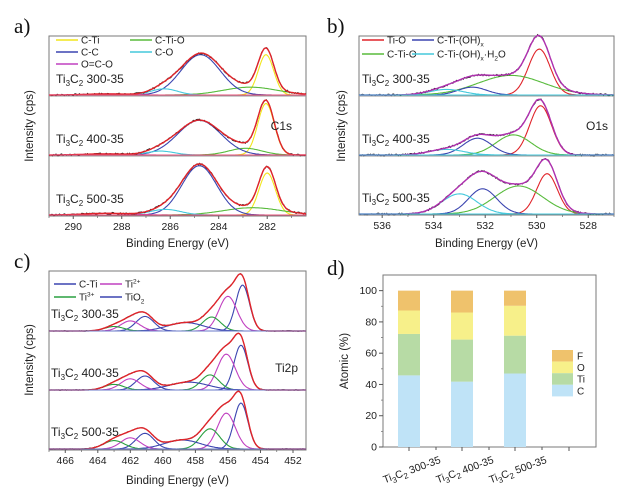  Describe the element at coordinates (580, 391) in the screenshot. I see `legend-label-c: C` at that location.